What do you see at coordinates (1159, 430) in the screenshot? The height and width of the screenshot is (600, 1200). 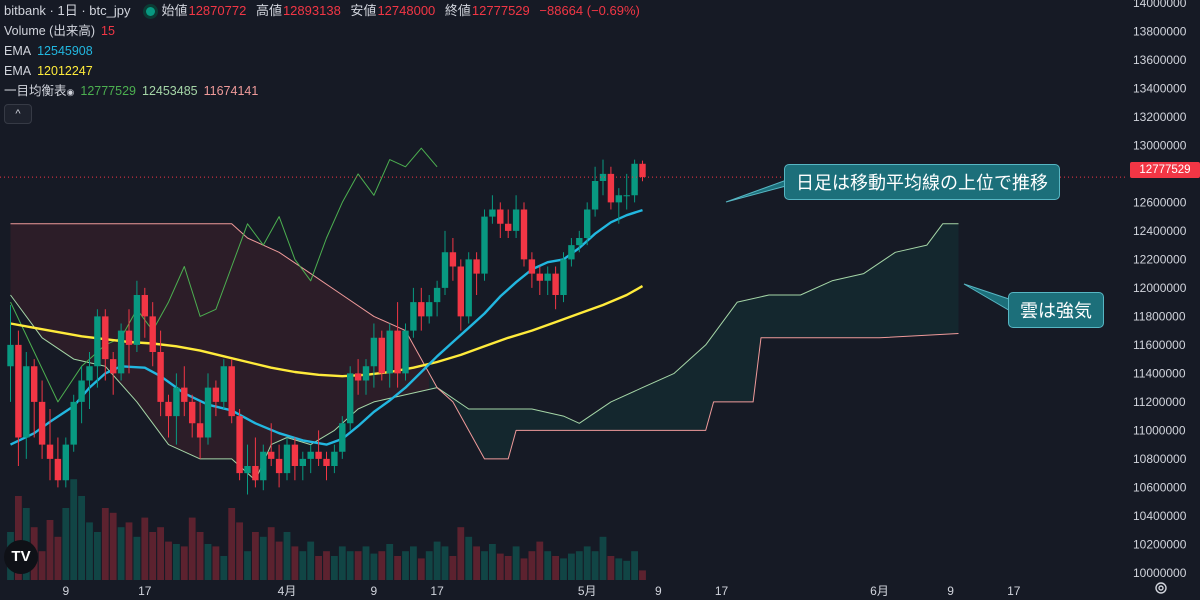 I see `price-tick-label: 11000000` at bounding box center [1159, 430].